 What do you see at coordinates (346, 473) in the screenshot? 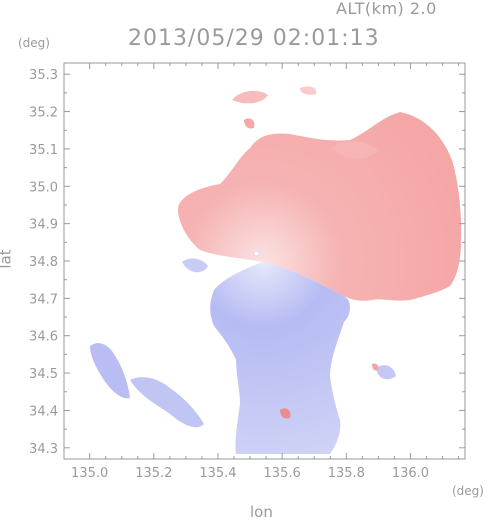
I see `x-tick-label: 135.8` at bounding box center [346, 473].